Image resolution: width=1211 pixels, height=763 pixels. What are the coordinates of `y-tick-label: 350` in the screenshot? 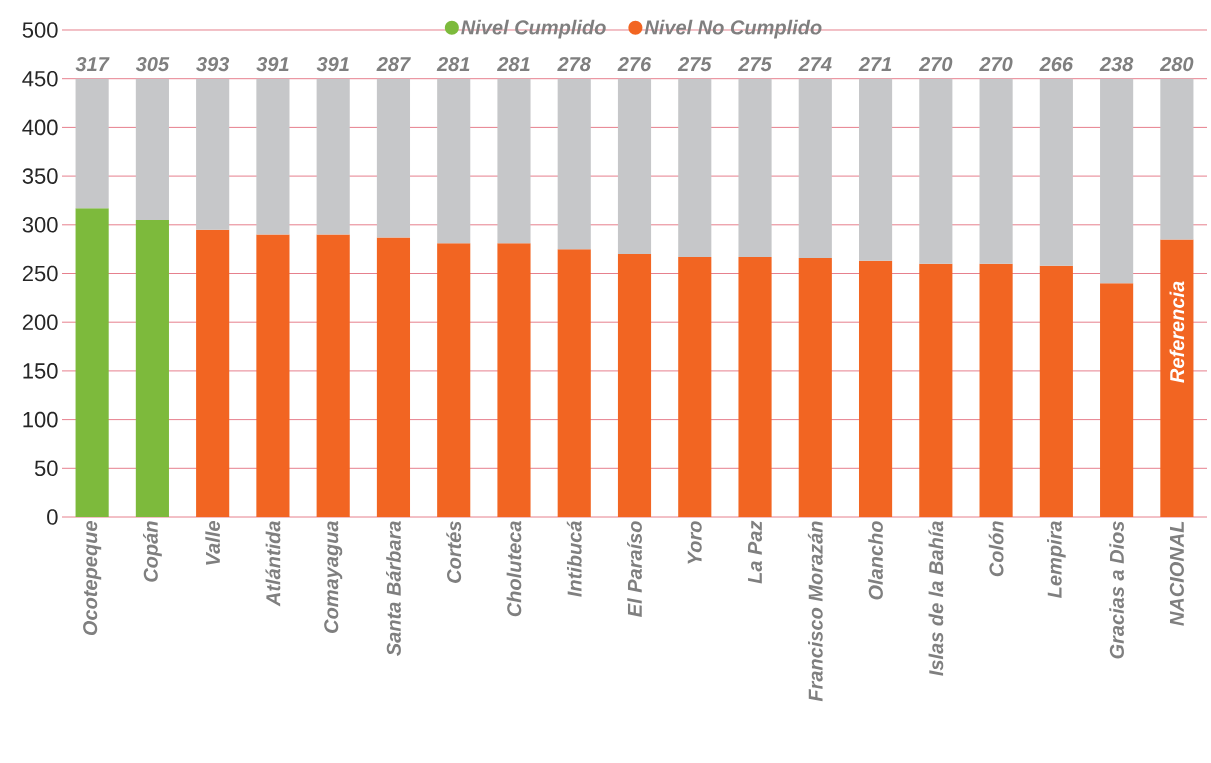 It's located at (40, 176).